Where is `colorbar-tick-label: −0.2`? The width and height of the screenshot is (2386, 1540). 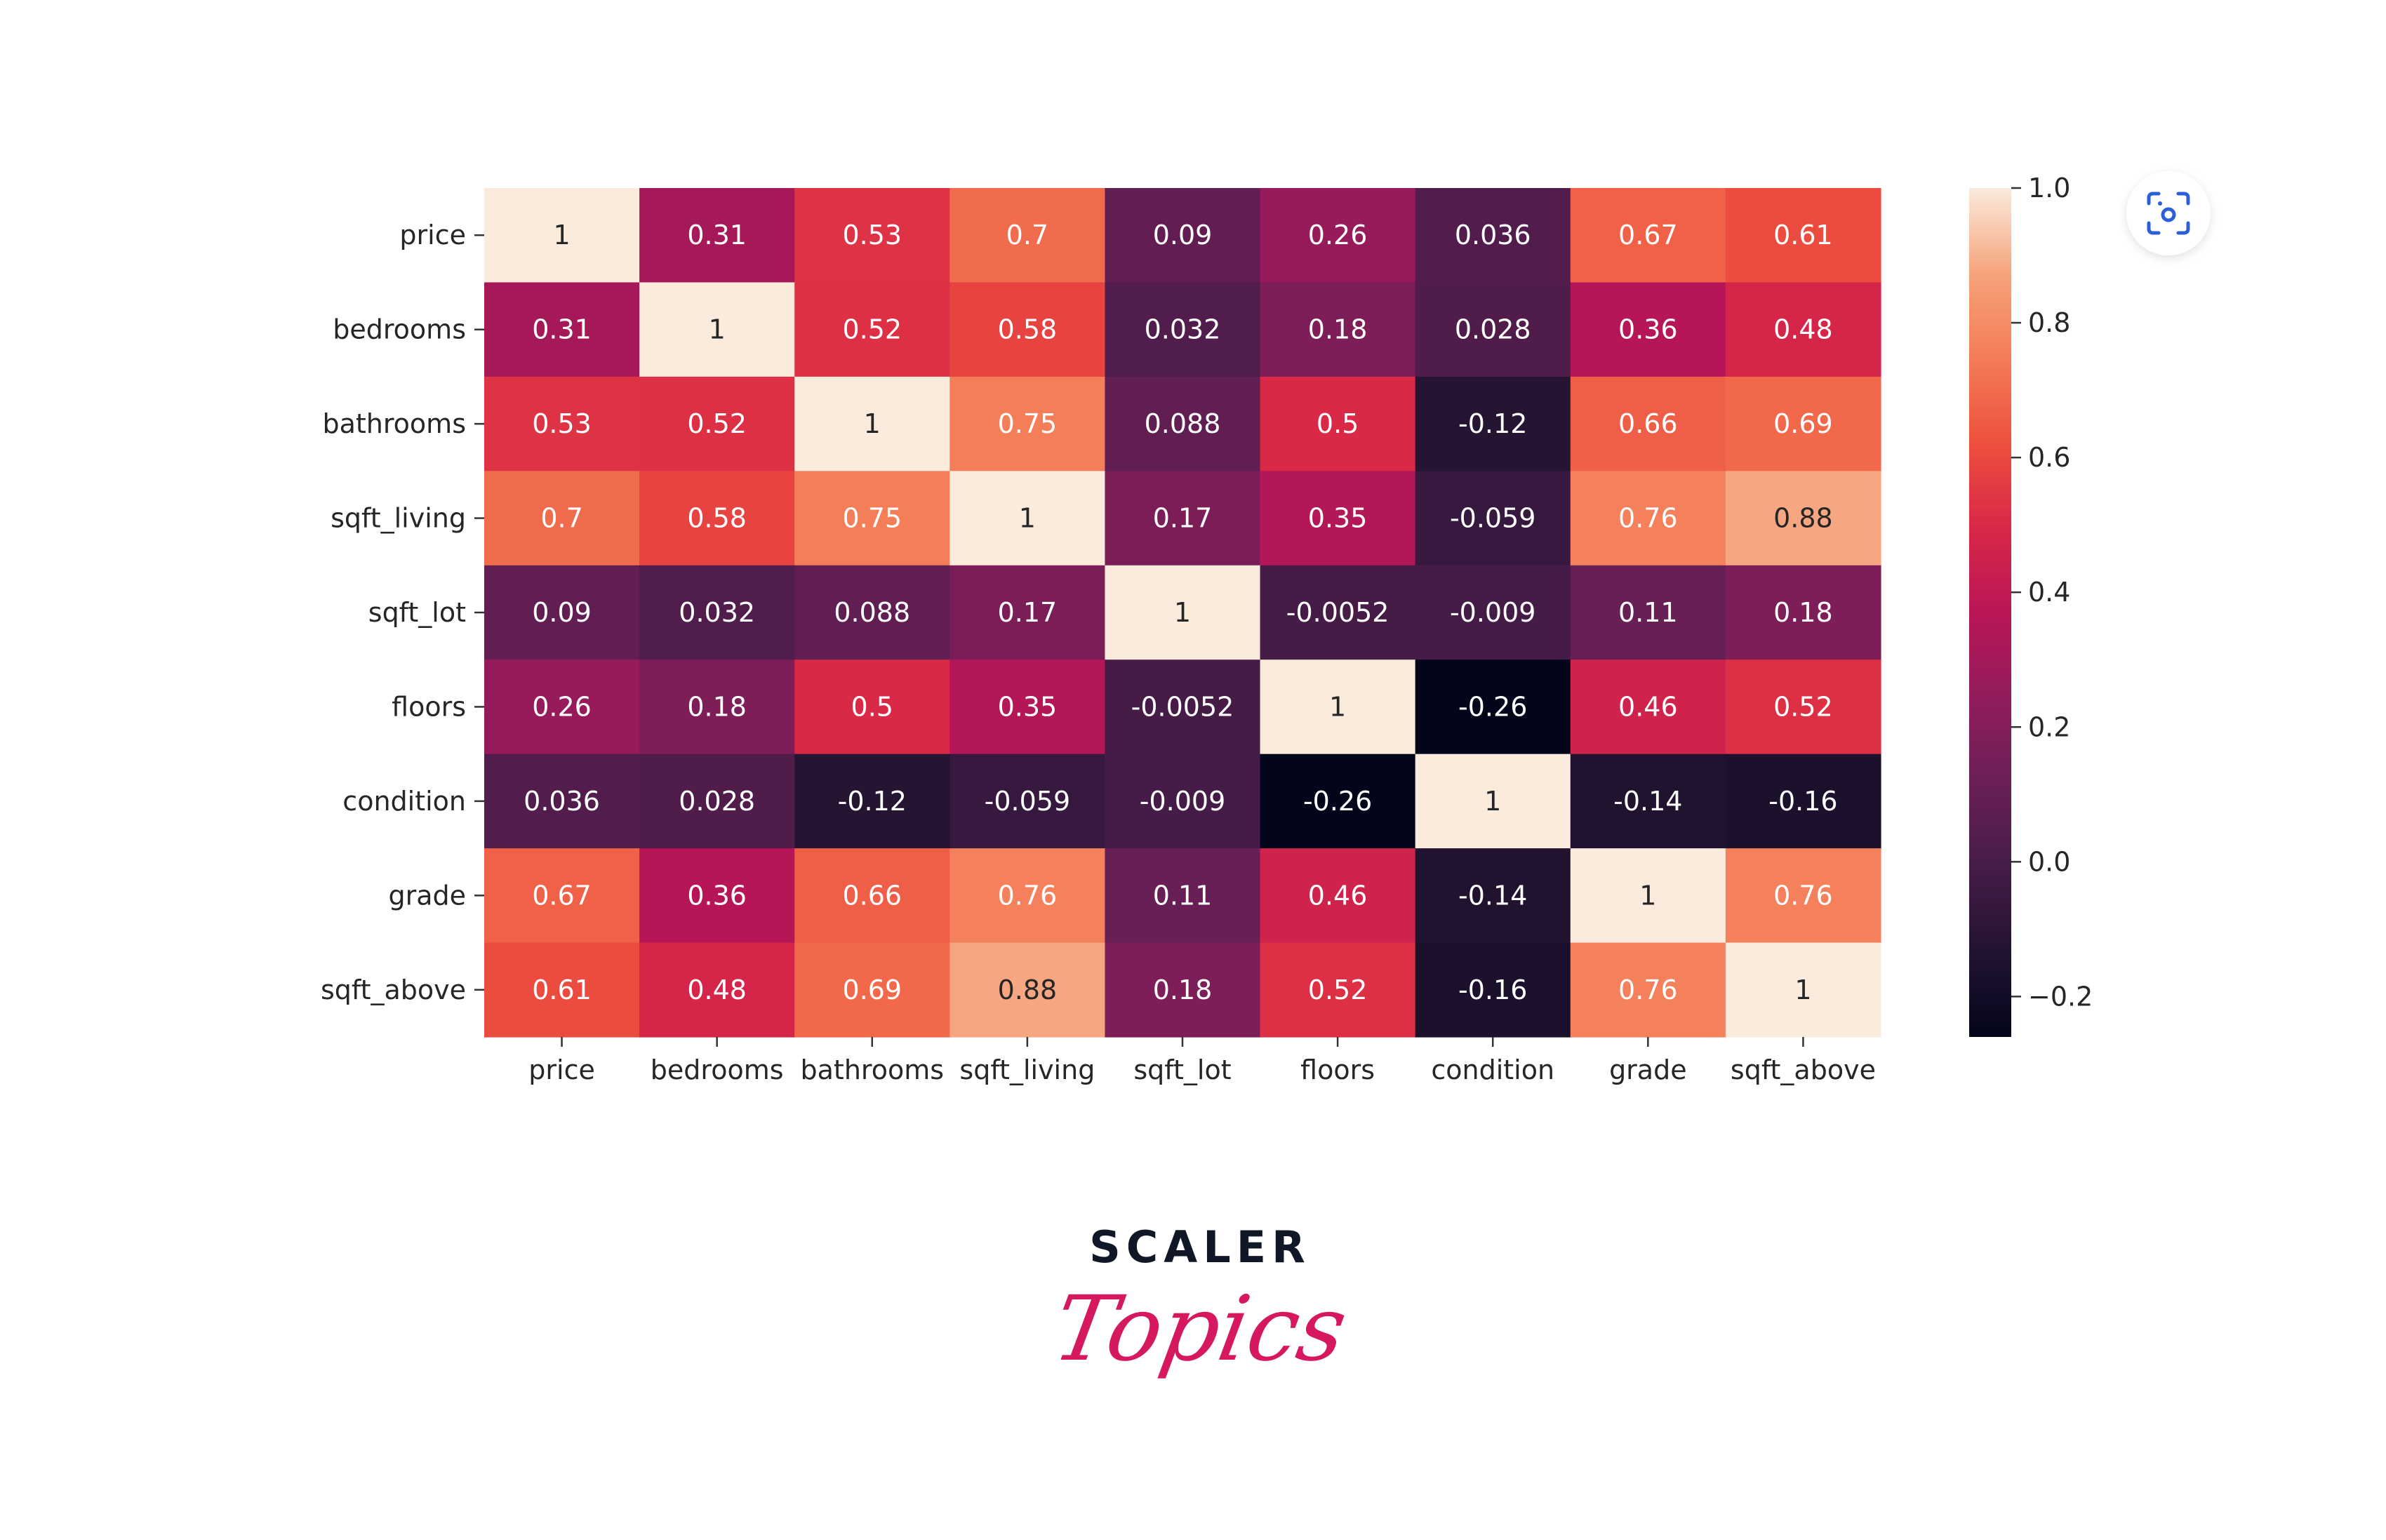
colorbar-tick-label: −0.2 is located at coordinates (2060, 996).